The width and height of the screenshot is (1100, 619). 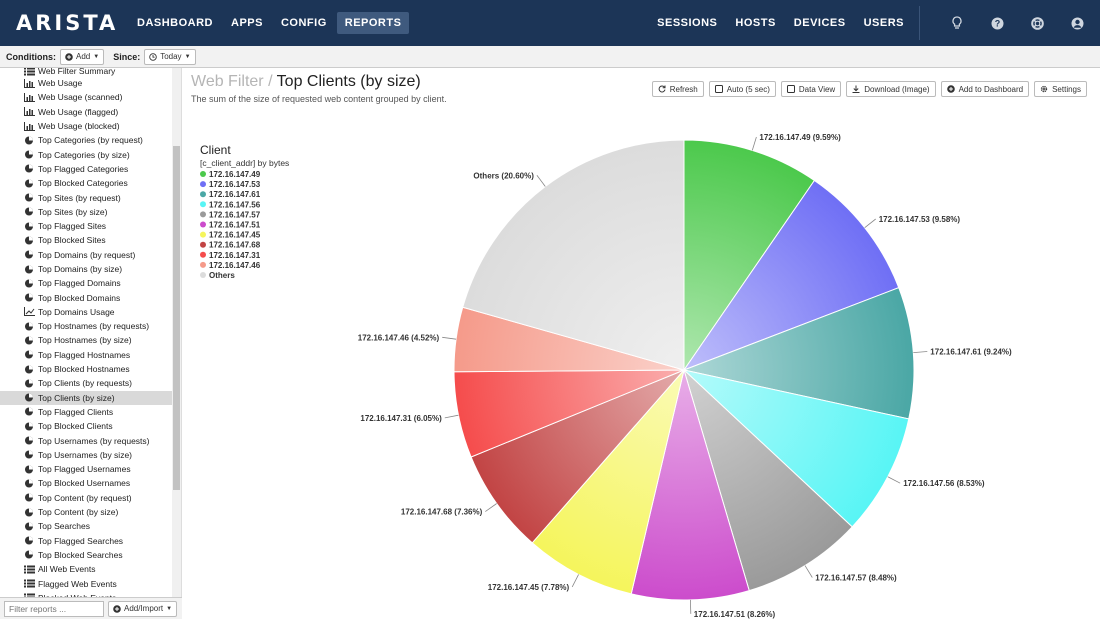 I want to click on legend-item-label: 172.16.147.56, so click(x=235, y=204).